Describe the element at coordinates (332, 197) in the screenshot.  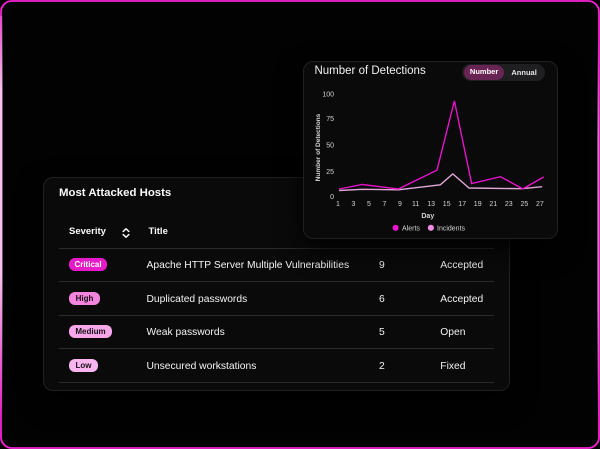
I see `svg-text: 0` at that location.